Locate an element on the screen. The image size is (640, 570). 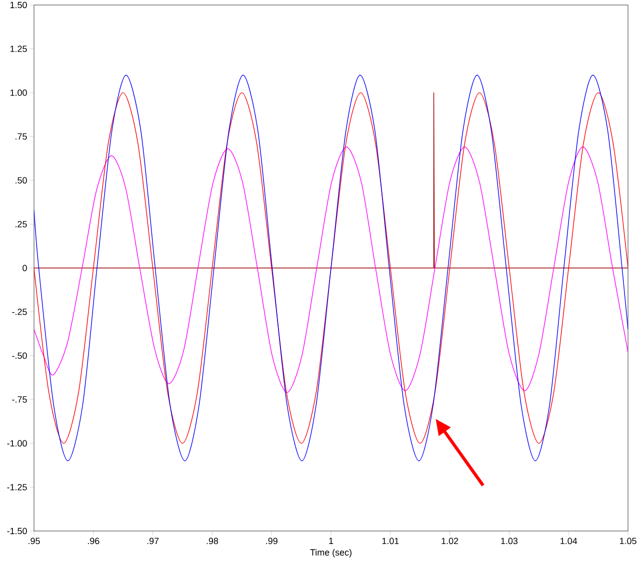
x-tick-label: .95 is located at coordinates (34, 541).